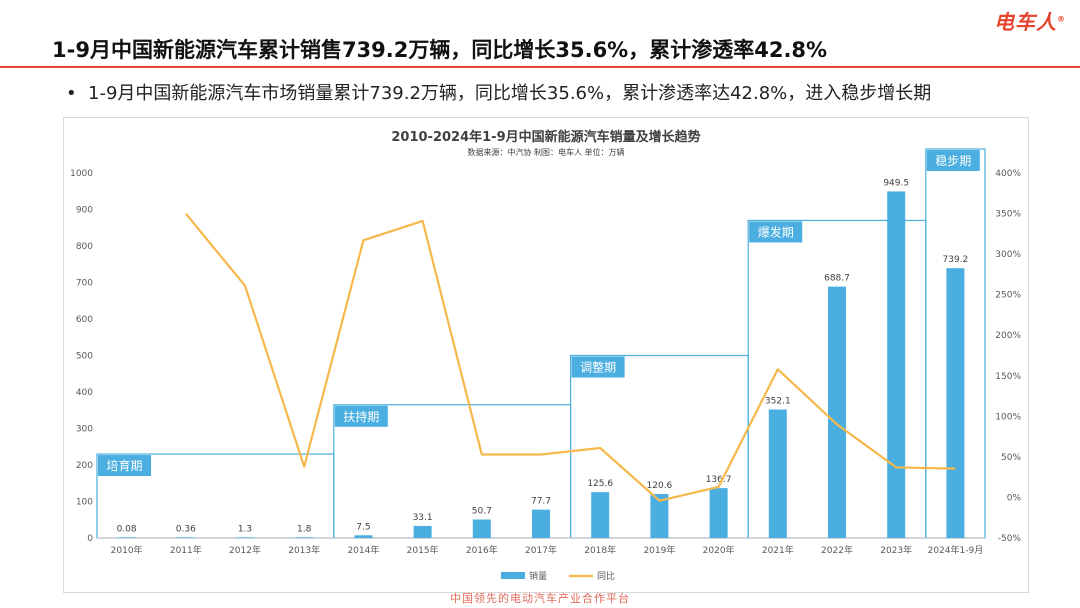  I want to click on phase-label: 扶持期, so click(361, 416).